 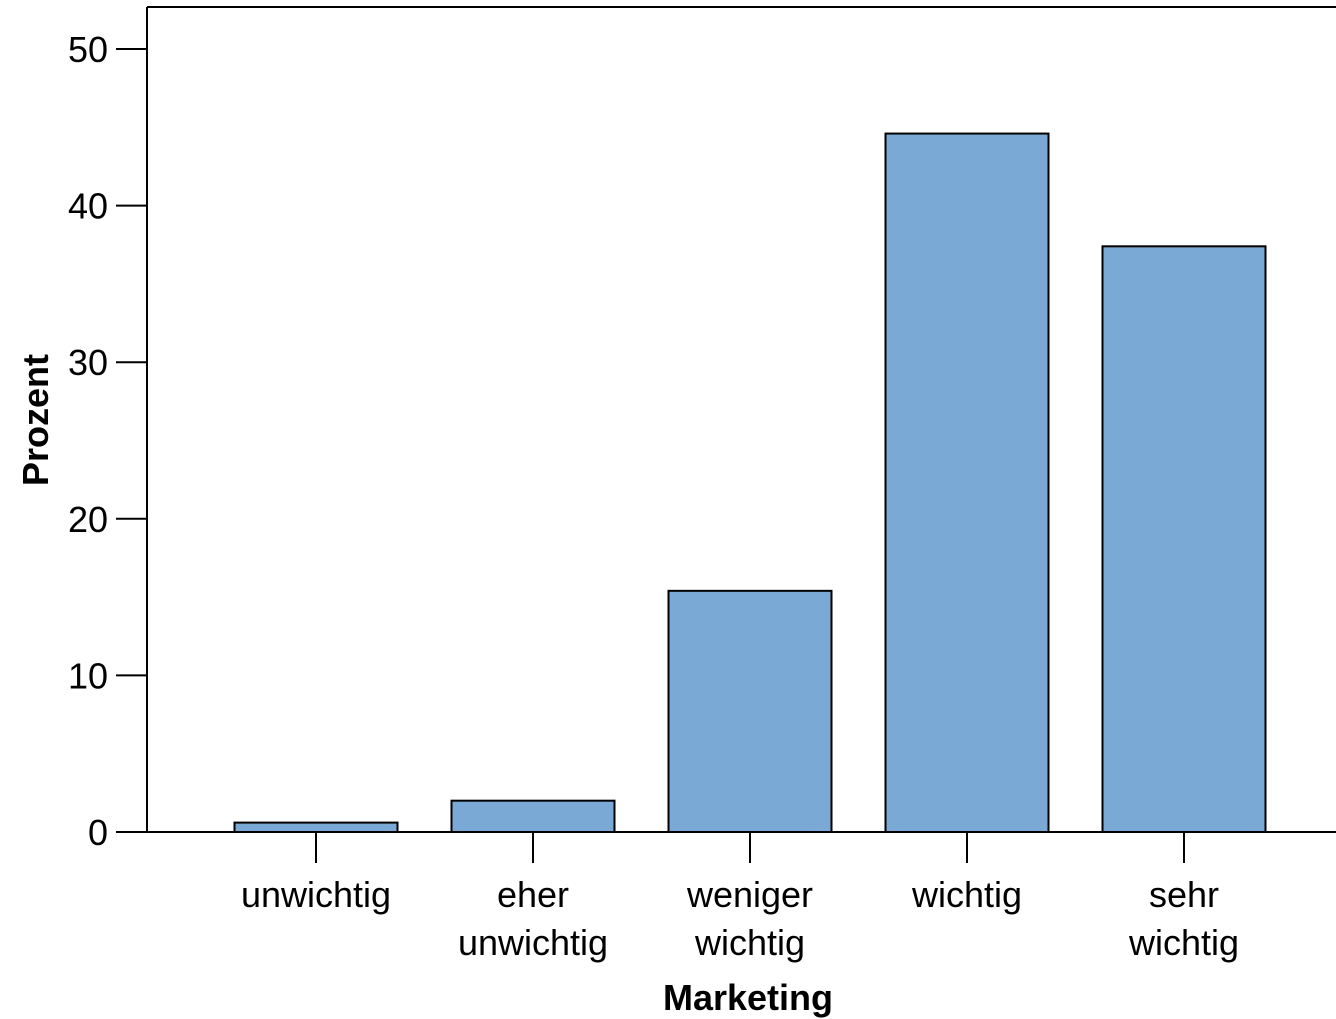 What do you see at coordinates (966, 894) in the screenshot?
I see `x-tick-label: wichtig` at bounding box center [966, 894].